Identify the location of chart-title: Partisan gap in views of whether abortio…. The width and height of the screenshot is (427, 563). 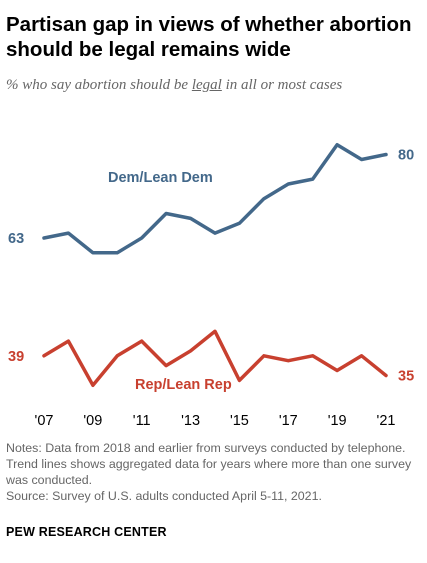
(209, 37).